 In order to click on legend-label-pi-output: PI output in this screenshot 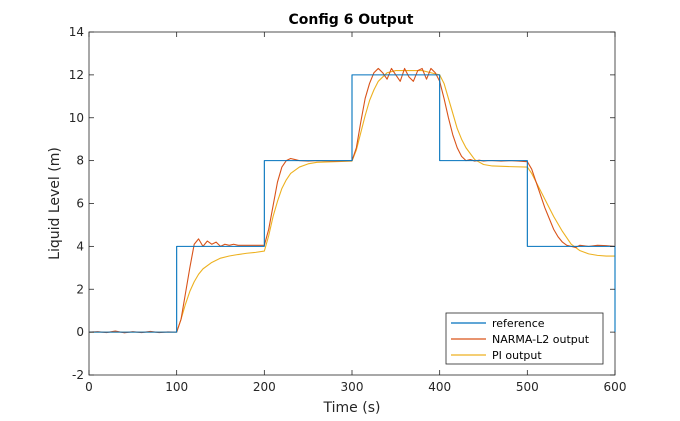, I will do `click(517, 355)`.